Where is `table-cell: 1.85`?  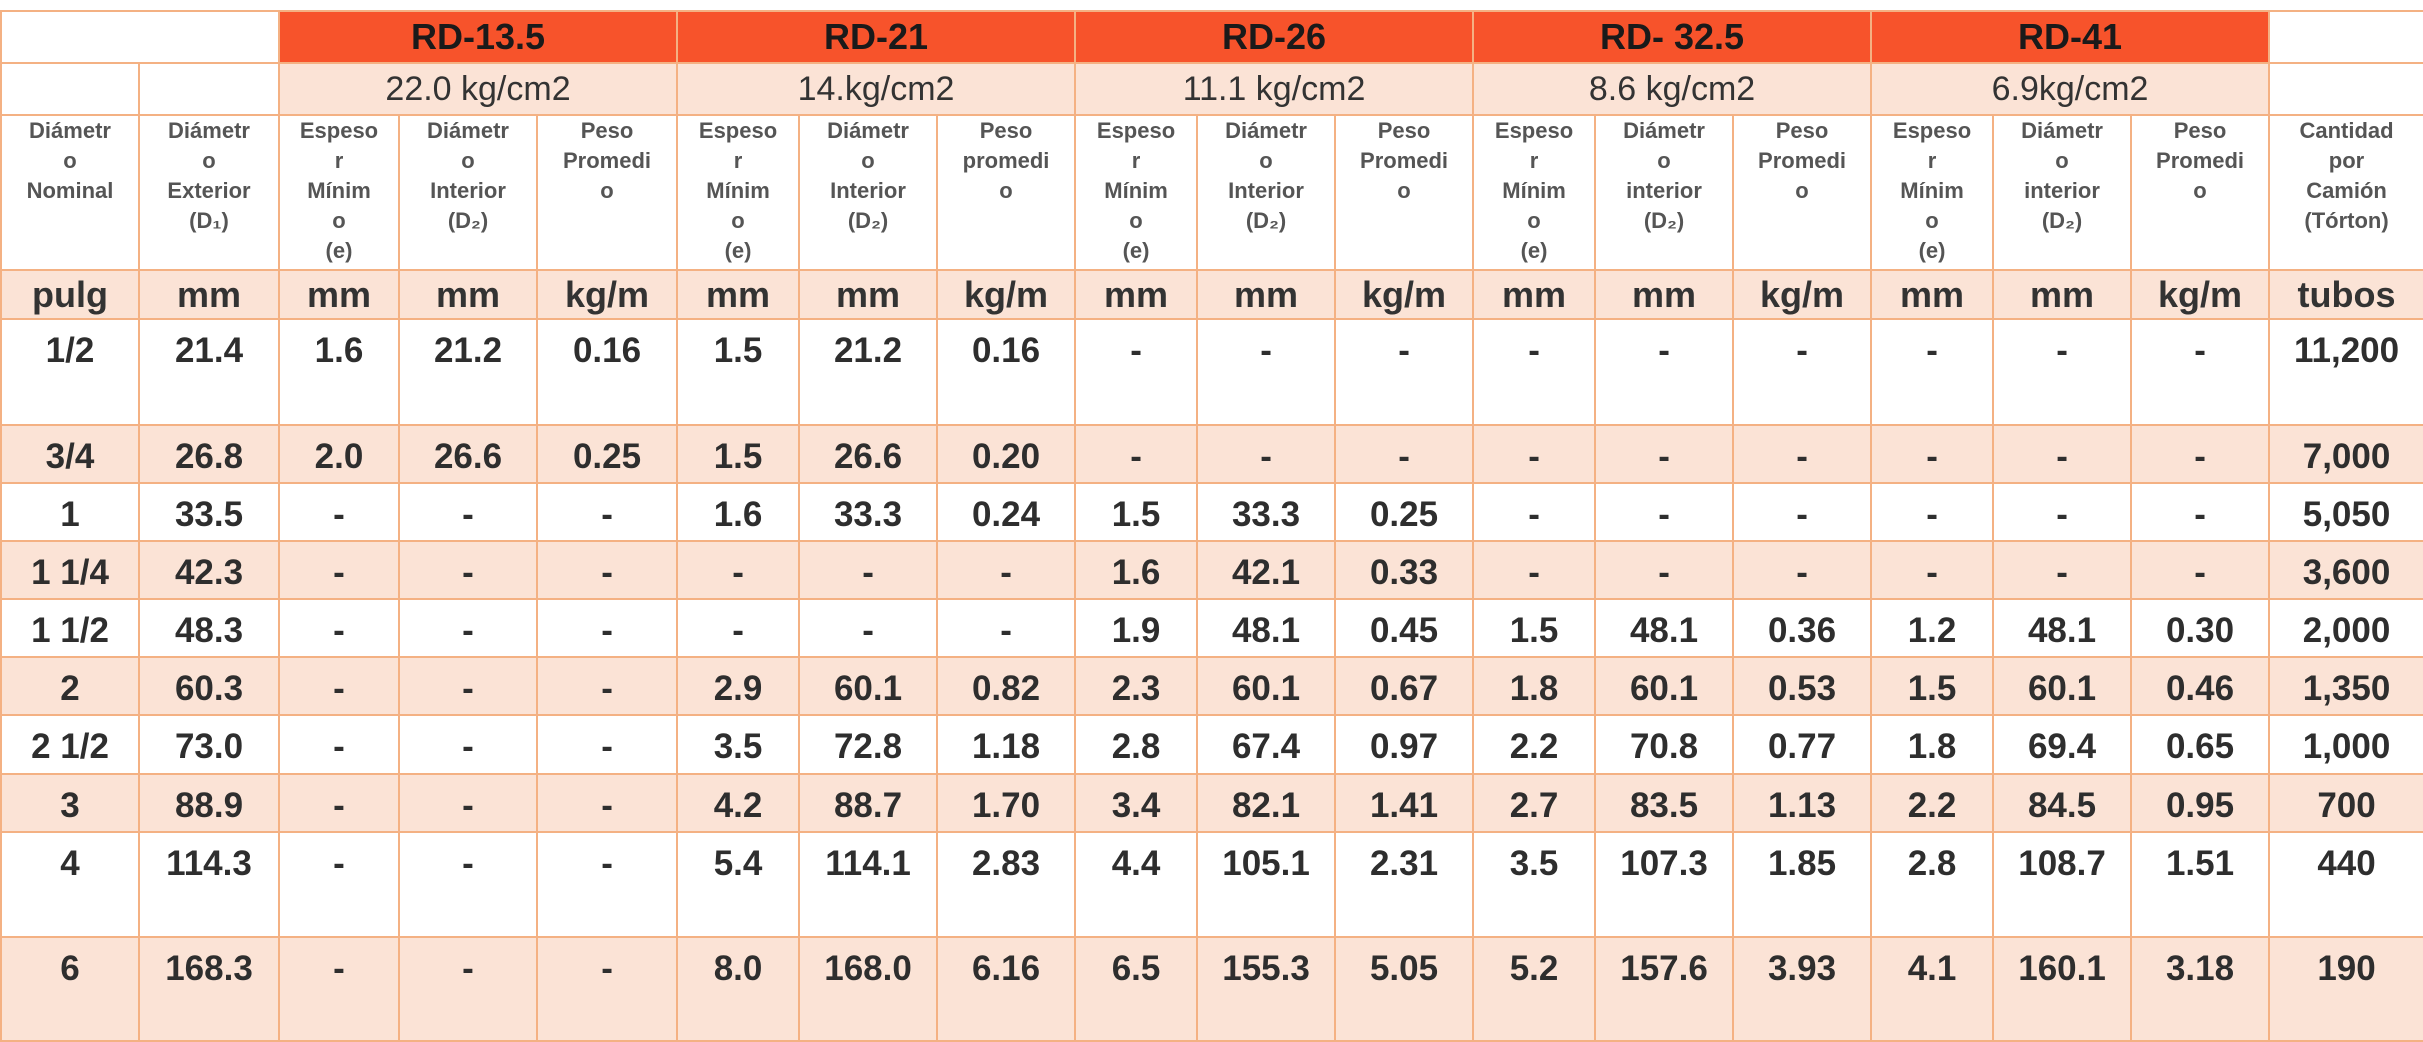 table-cell: 1.85 is located at coordinates (1802, 884).